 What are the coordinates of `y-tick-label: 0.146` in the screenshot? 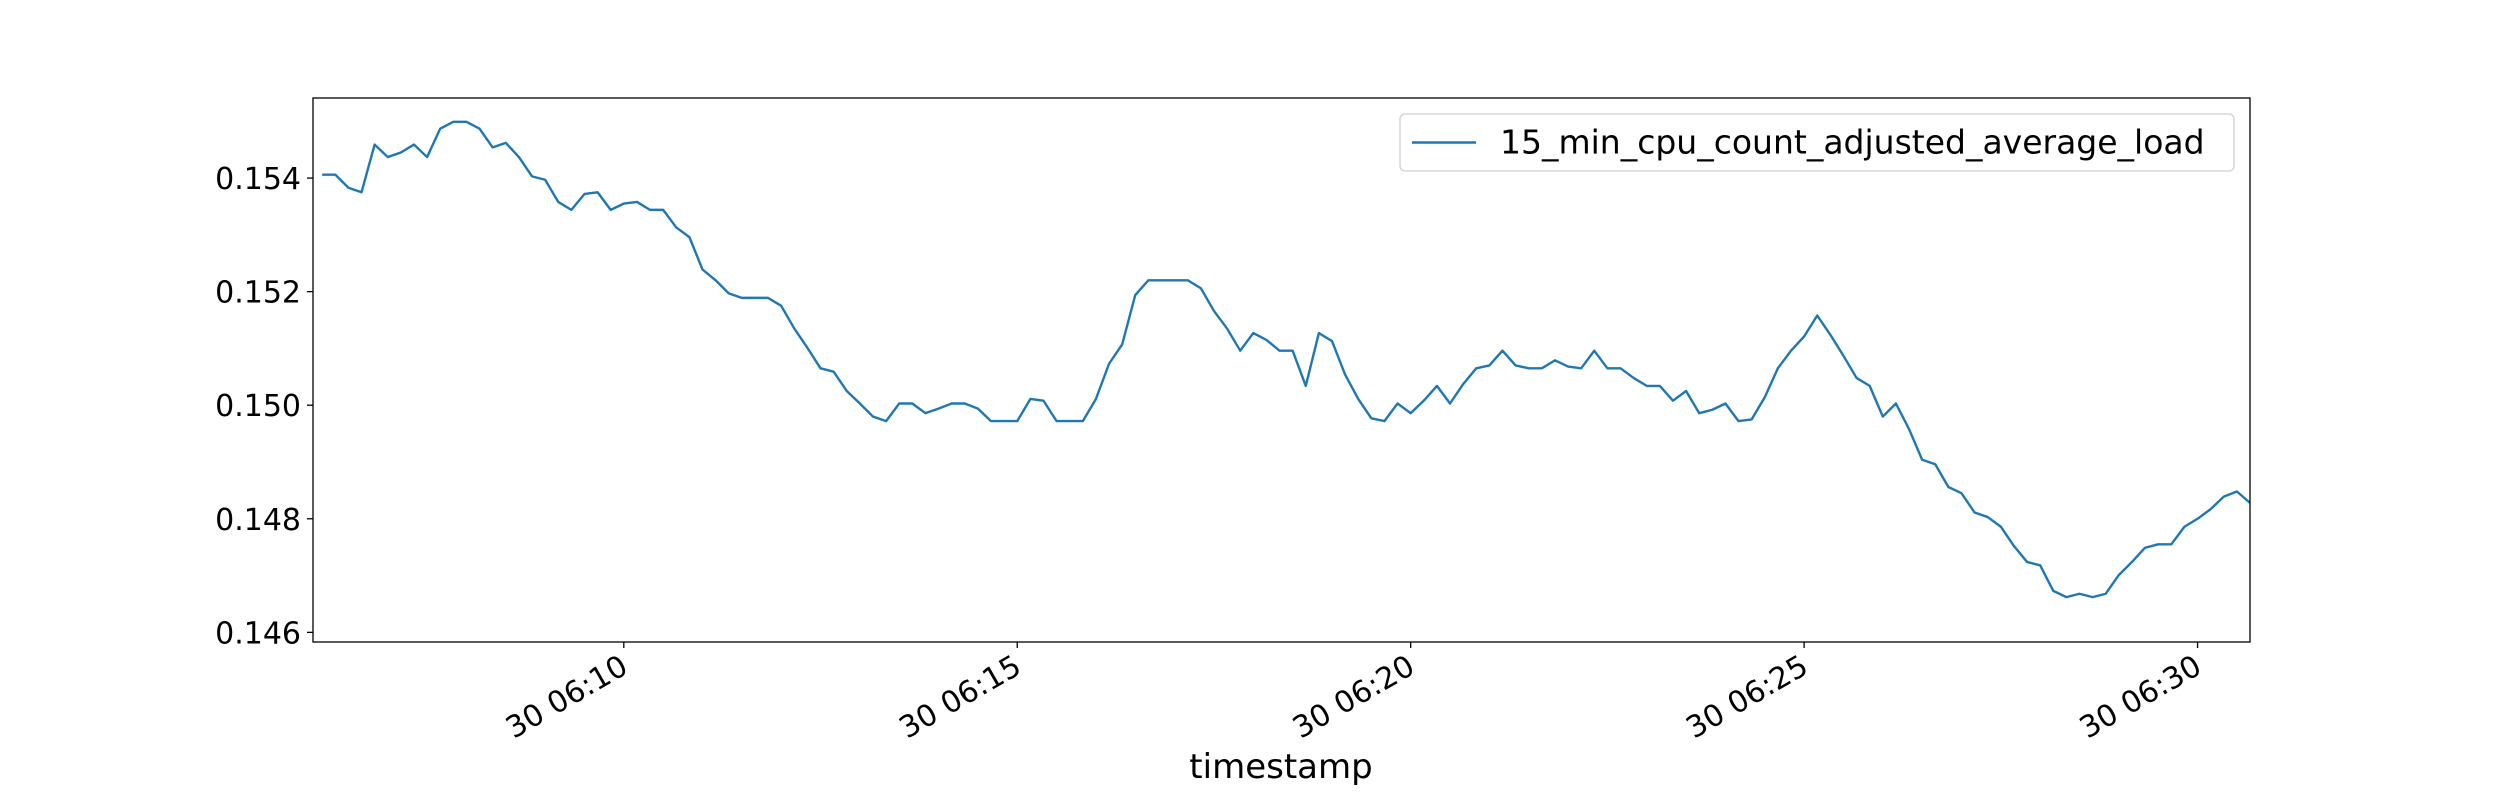 It's located at (258, 633).